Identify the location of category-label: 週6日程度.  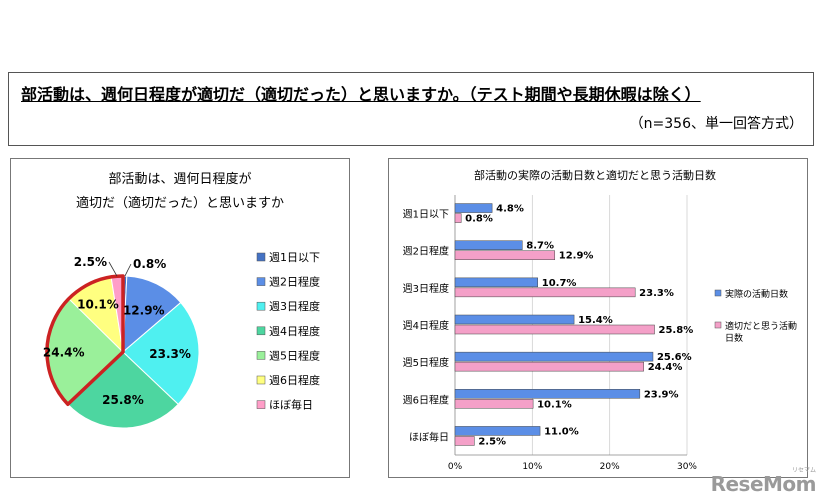
(426, 399).